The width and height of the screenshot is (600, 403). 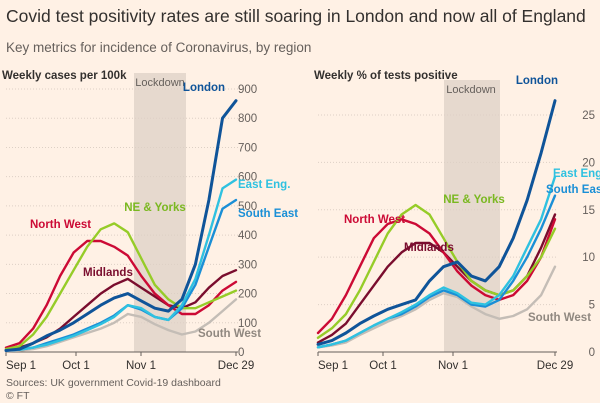 I want to click on chart-title: Weekly % of tests positive, so click(x=386, y=76).